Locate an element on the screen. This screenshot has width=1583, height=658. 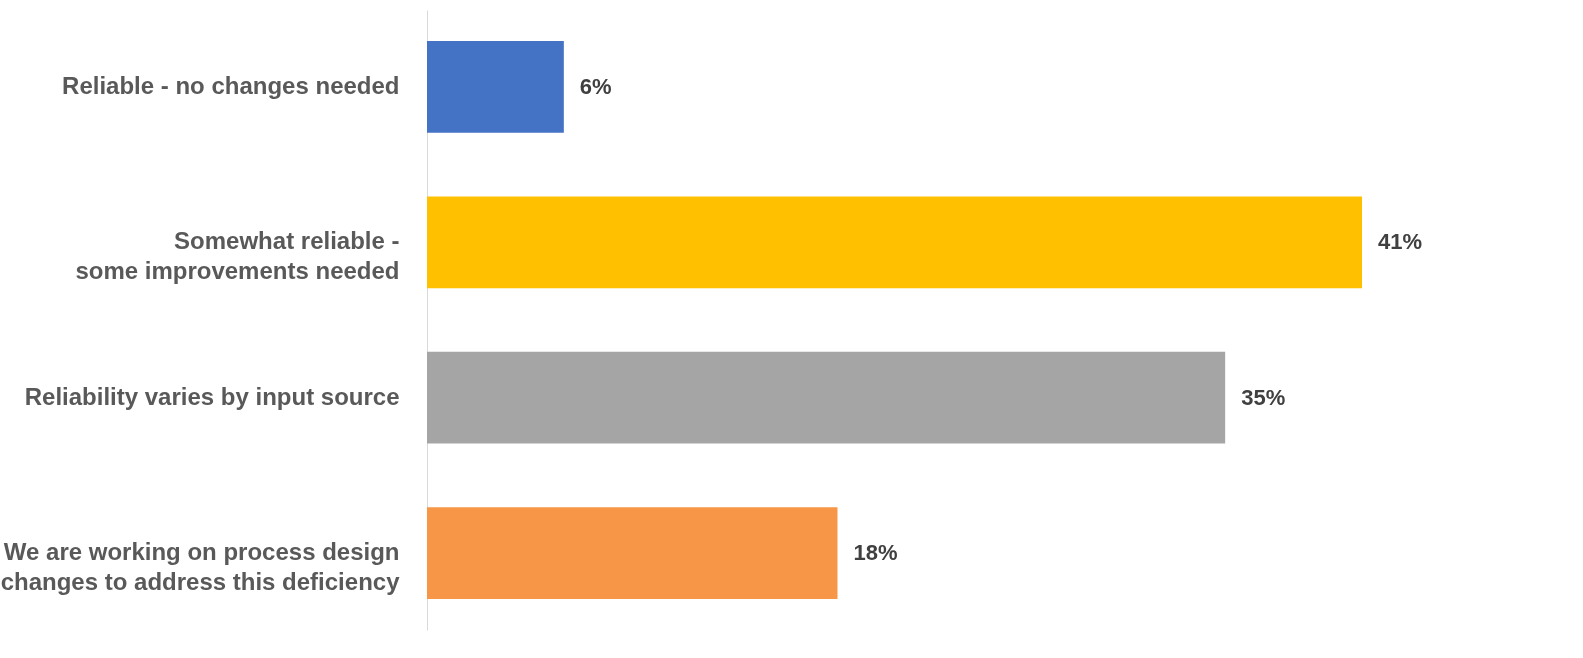
y-tick-label: Reliable - no changes needed is located at coordinates (231, 85).